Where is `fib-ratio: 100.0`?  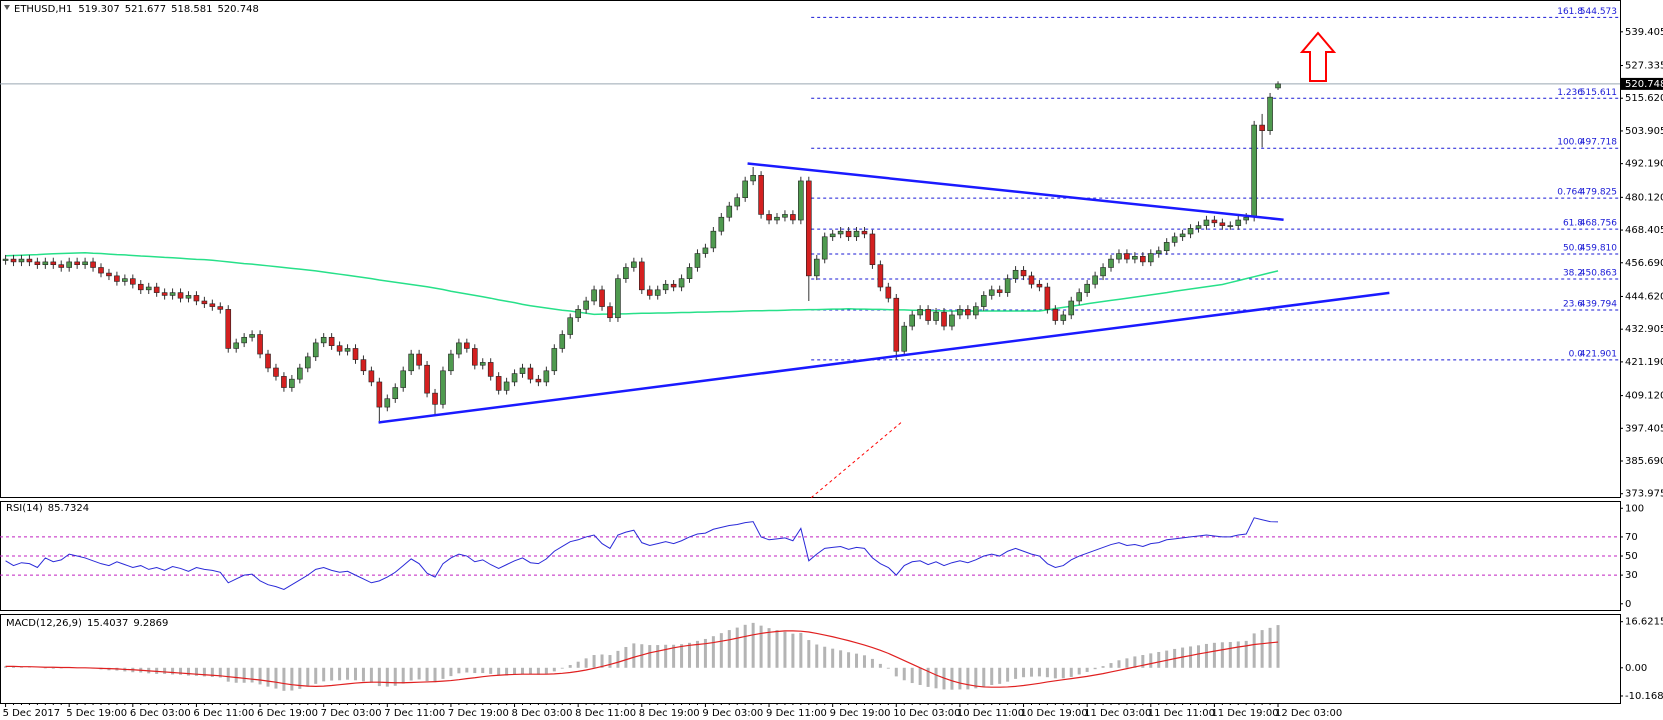 fib-ratio: 100.0 is located at coordinates (1570, 143).